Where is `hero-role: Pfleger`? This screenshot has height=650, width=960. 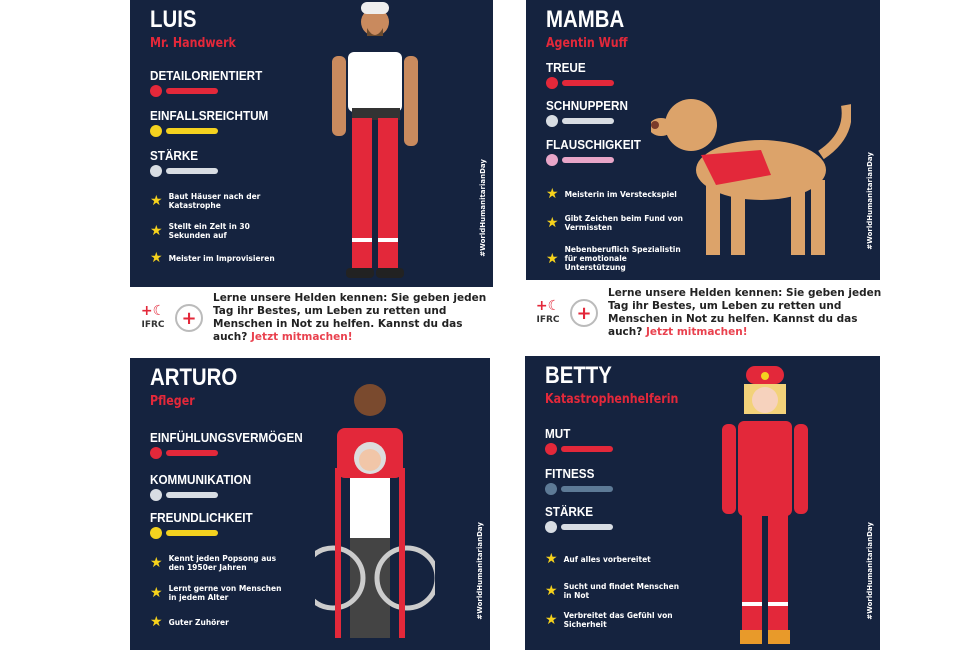 hero-role: Pfleger is located at coordinates (172, 401).